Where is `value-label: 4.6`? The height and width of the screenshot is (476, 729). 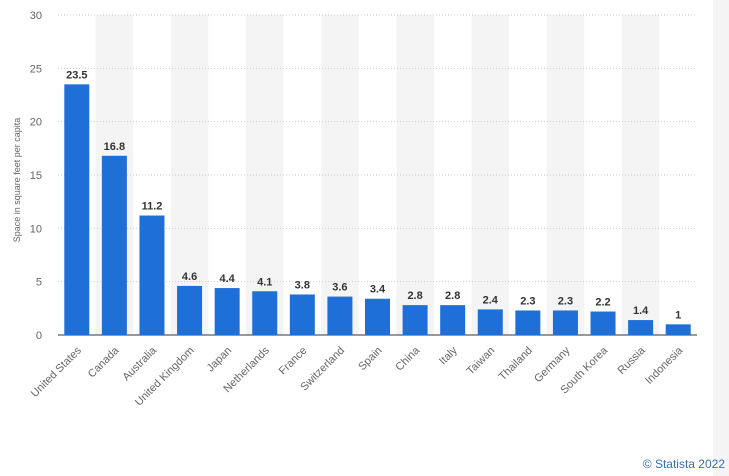
value-label: 4.6 is located at coordinates (189, 277).